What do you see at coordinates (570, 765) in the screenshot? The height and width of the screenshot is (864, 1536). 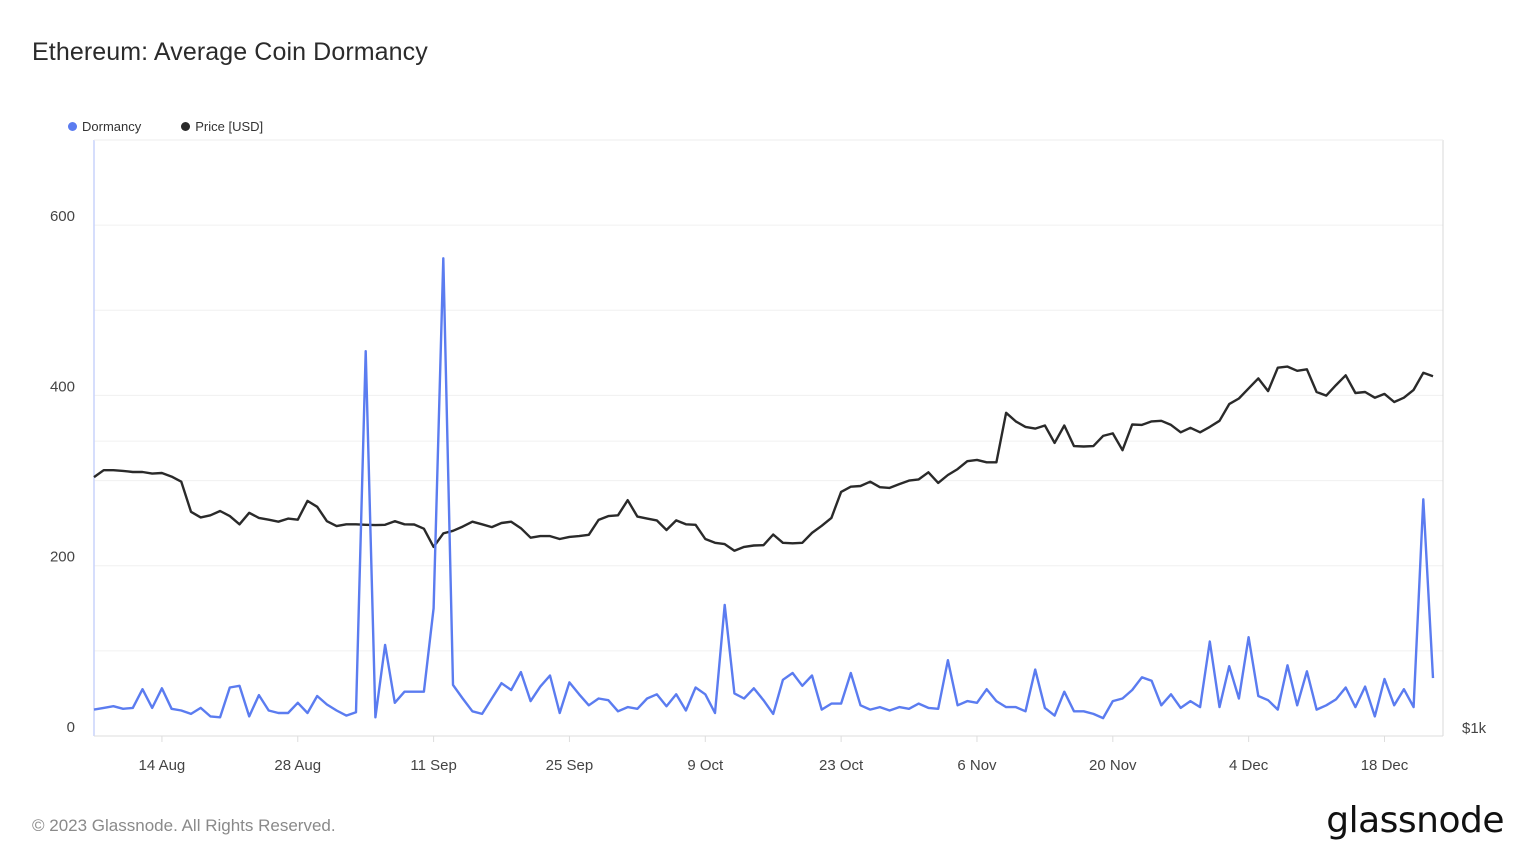 I see `x-tick-label: 25 Sep` at bounding box center [570, 765].